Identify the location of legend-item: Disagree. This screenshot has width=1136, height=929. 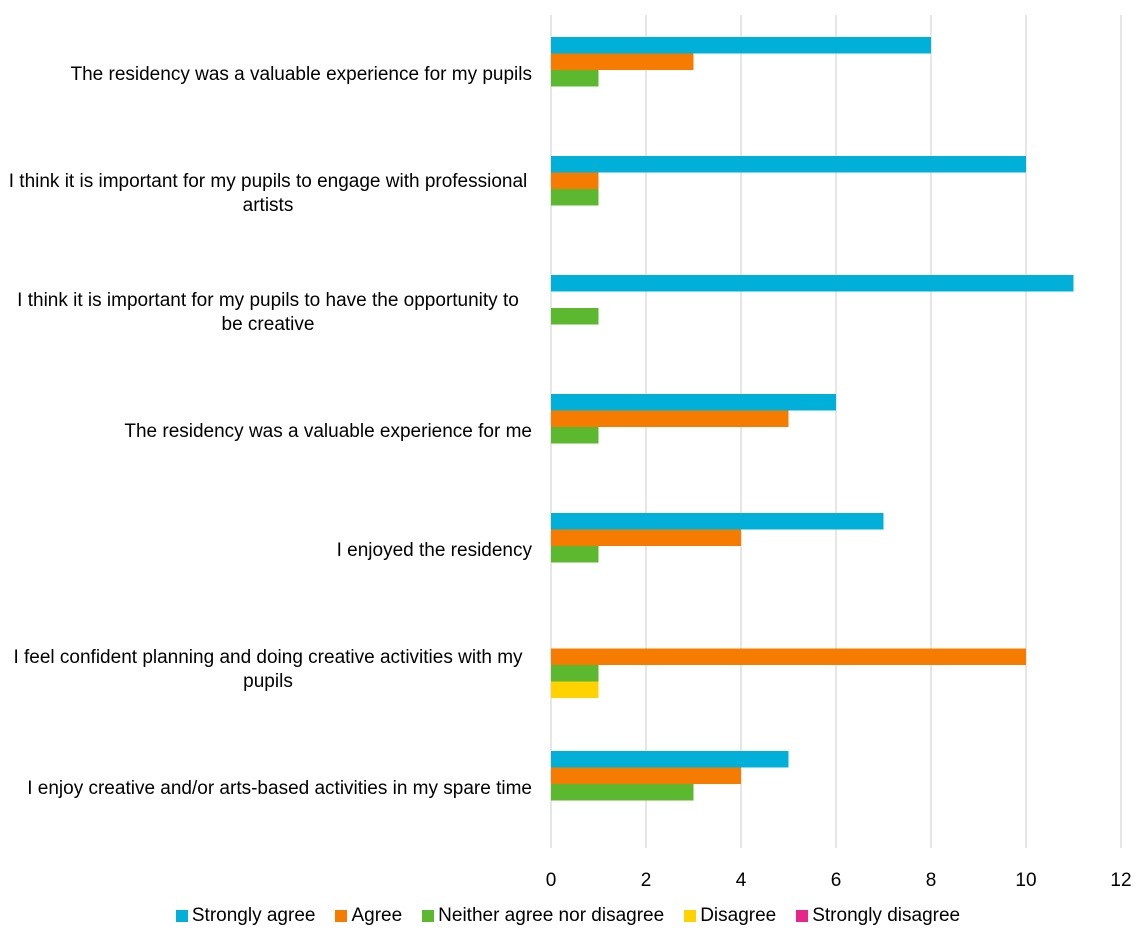
(730, 916).